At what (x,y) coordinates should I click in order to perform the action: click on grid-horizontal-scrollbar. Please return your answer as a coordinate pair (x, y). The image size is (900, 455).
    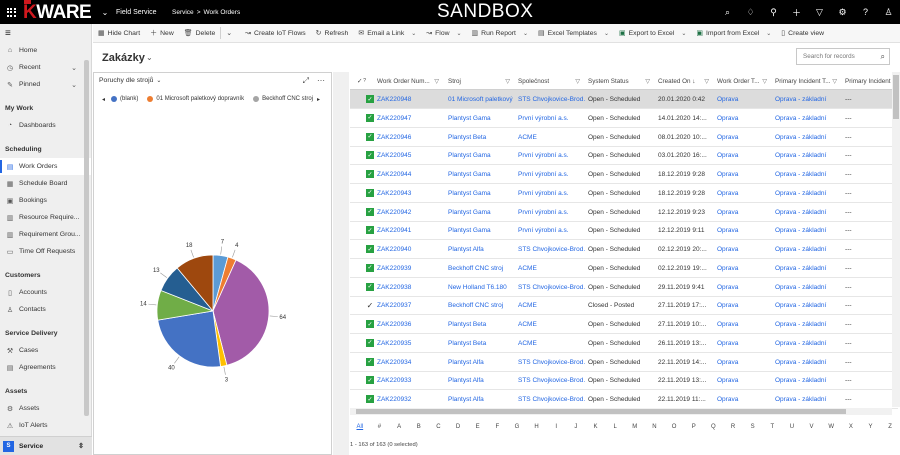
    Looking at the image, I should click on (621, 411).